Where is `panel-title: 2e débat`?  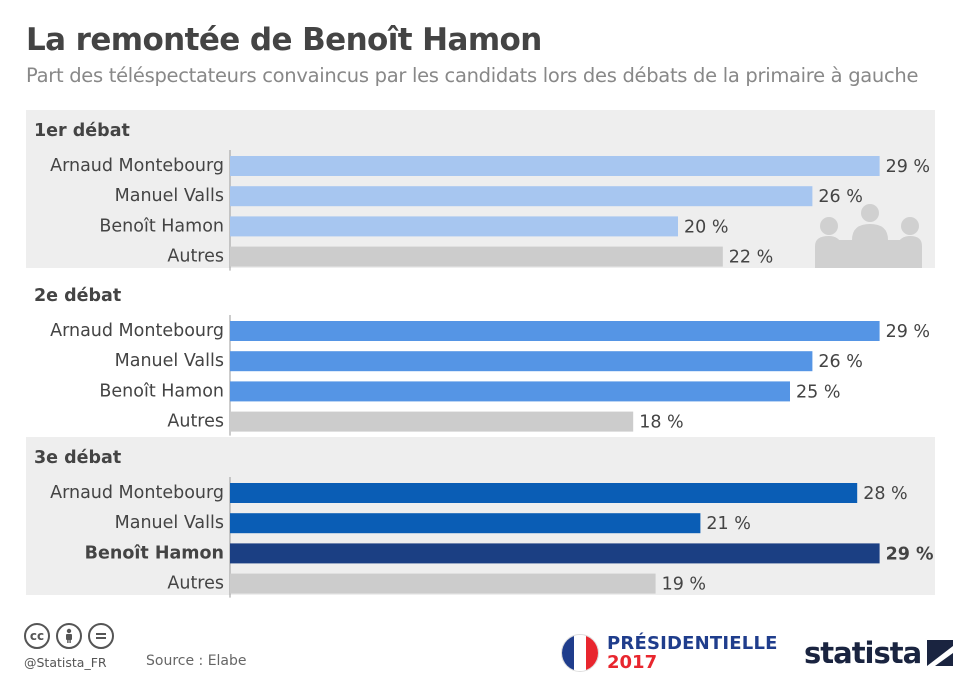
panel-title: 2e débat is located at coordinates (77, 296).